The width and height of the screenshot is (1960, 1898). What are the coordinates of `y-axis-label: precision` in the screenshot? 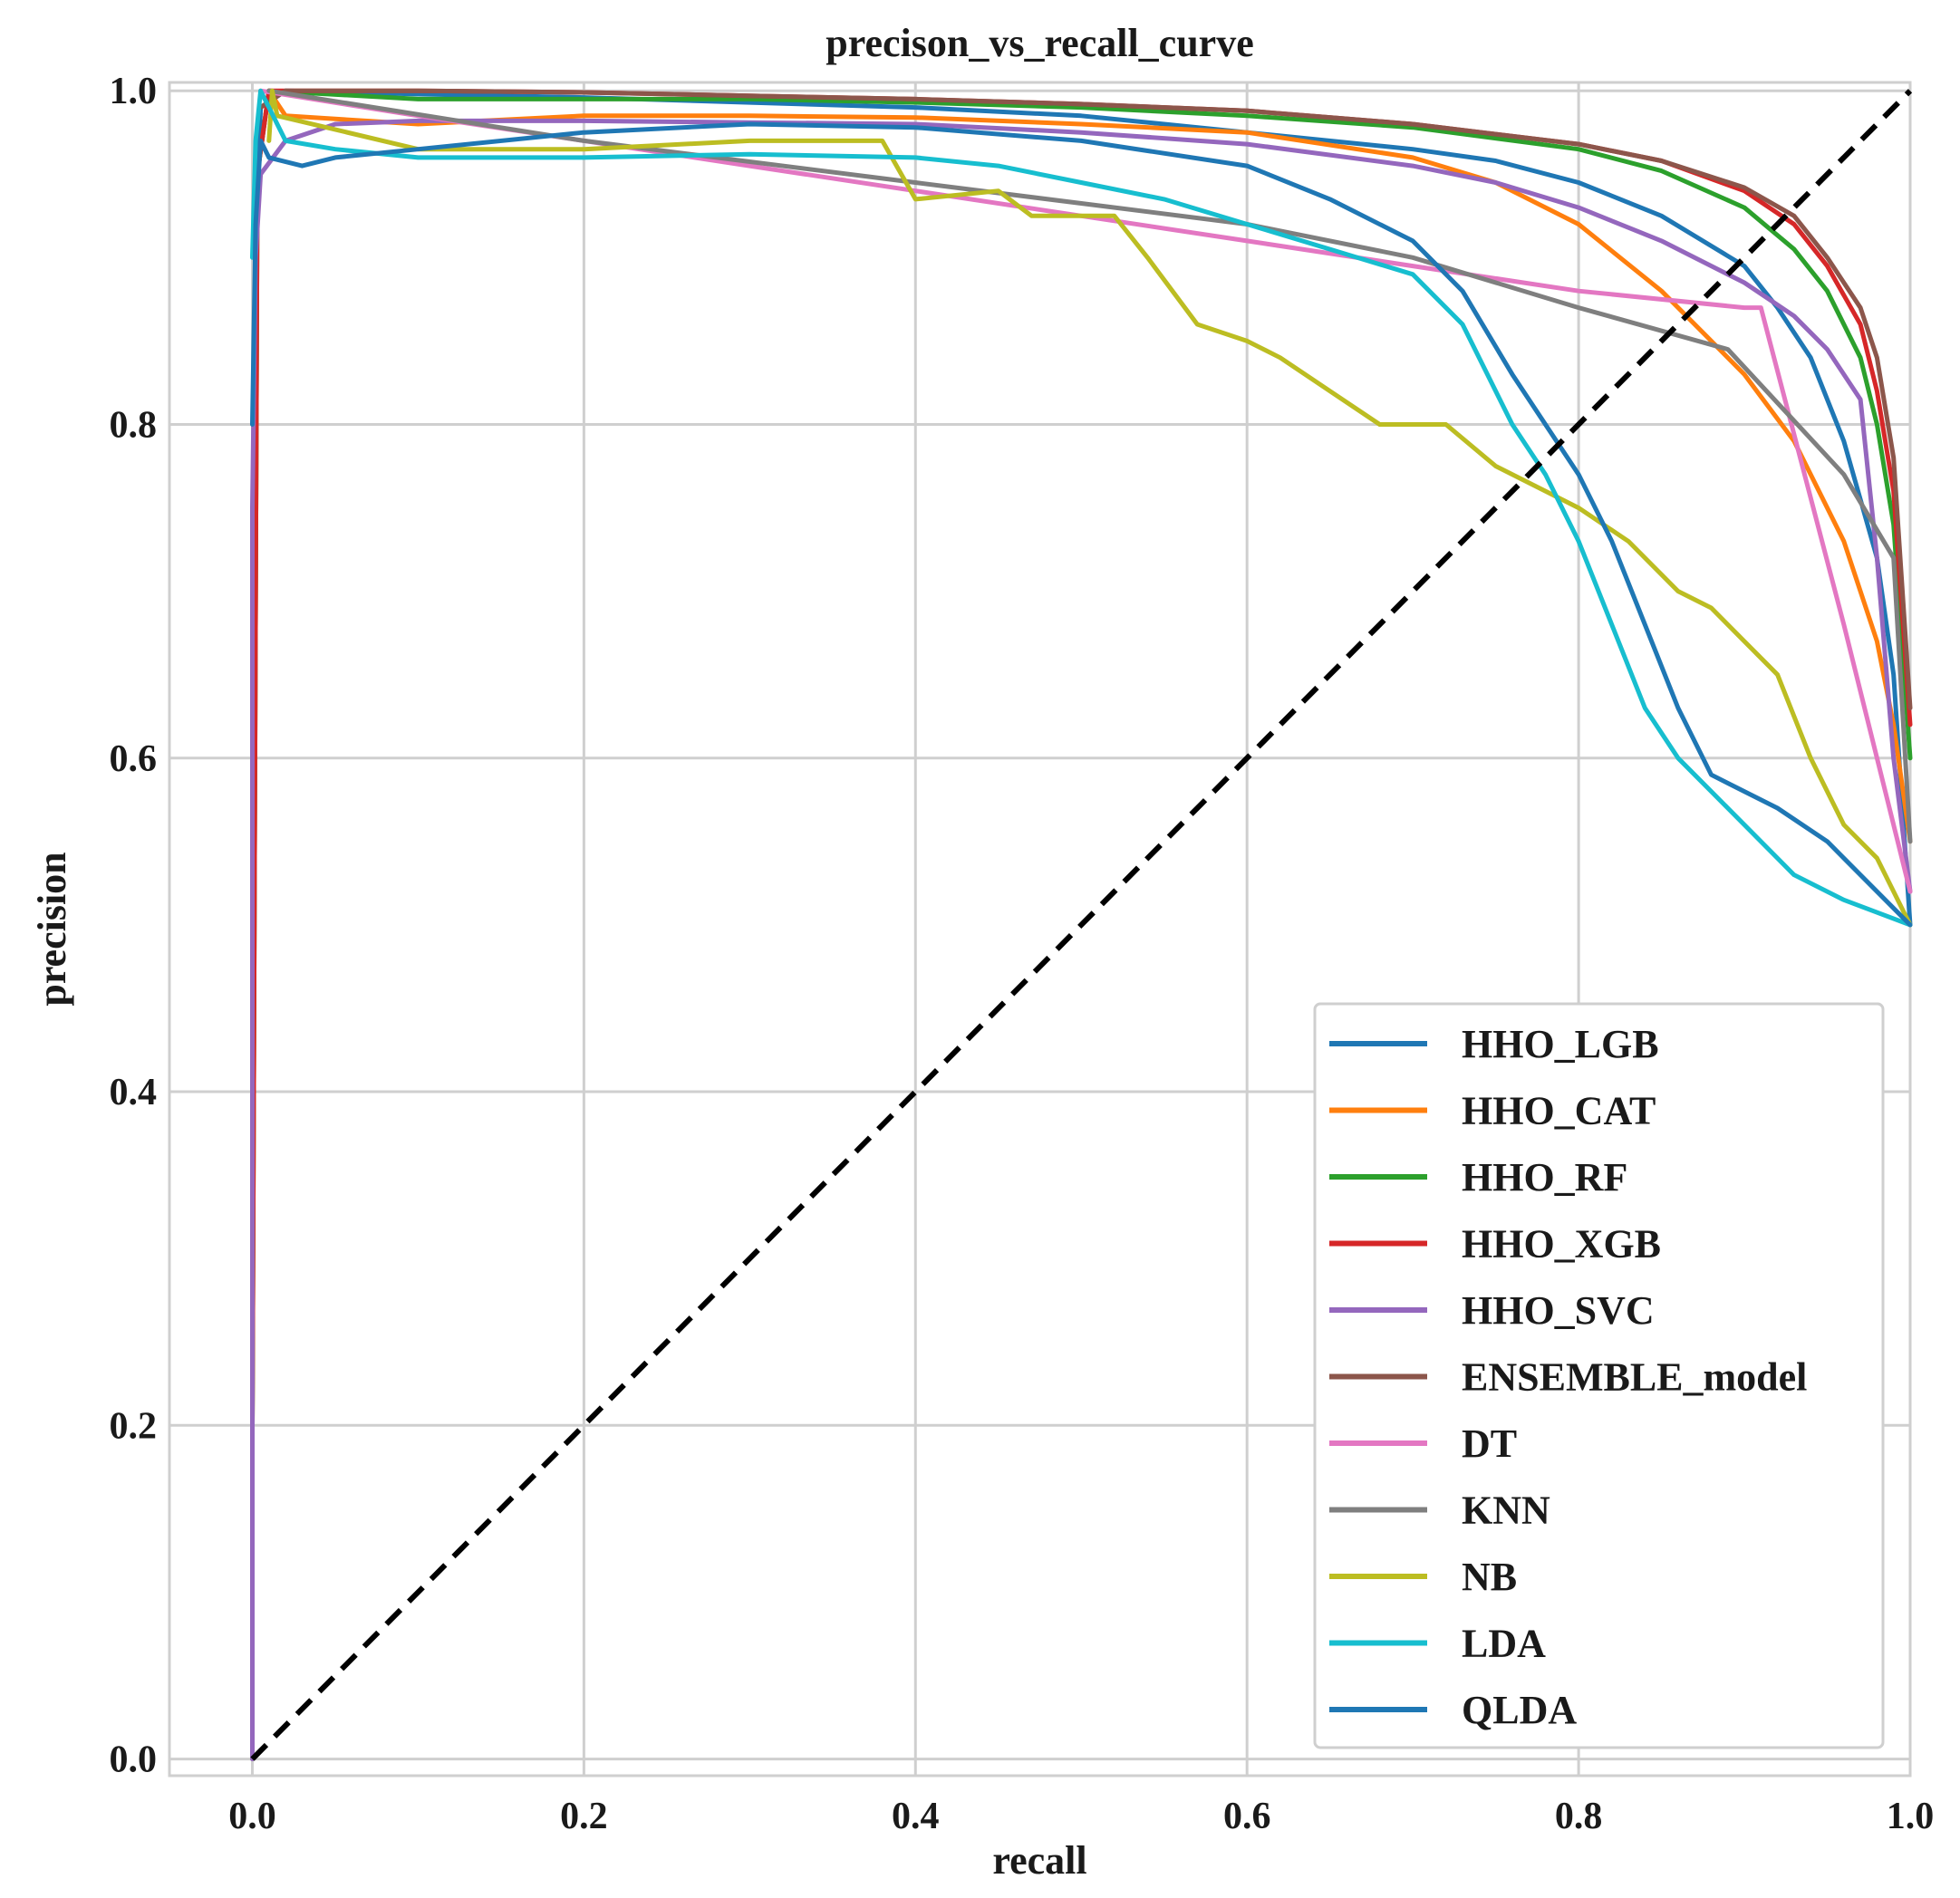 It's located at (52, 929).